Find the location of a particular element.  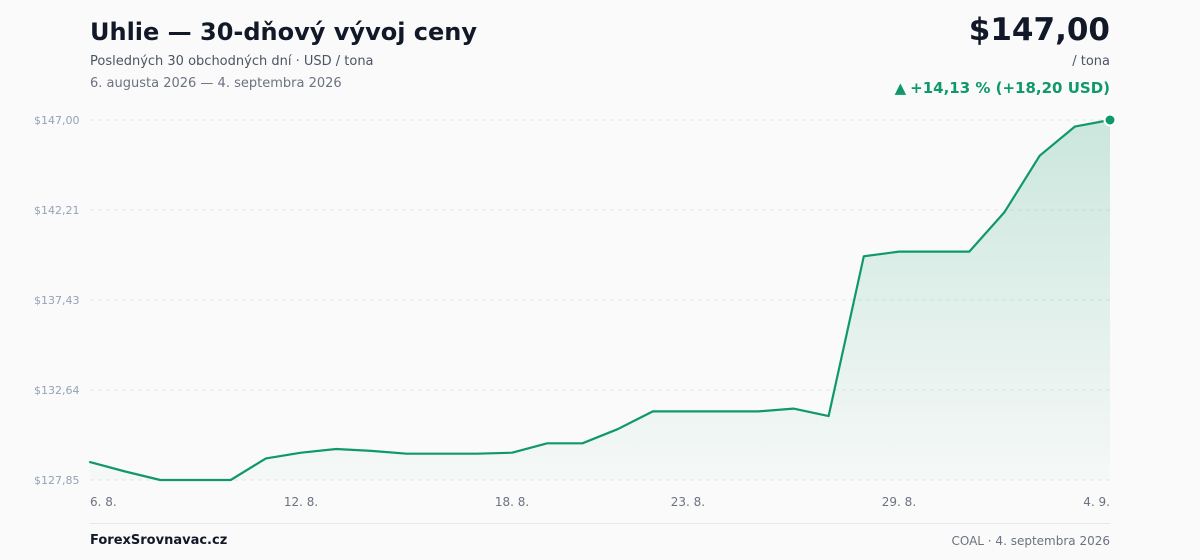

chart-title: Uhlie — 30-dňový vývoj ceny is located at coordinates (284, 32).